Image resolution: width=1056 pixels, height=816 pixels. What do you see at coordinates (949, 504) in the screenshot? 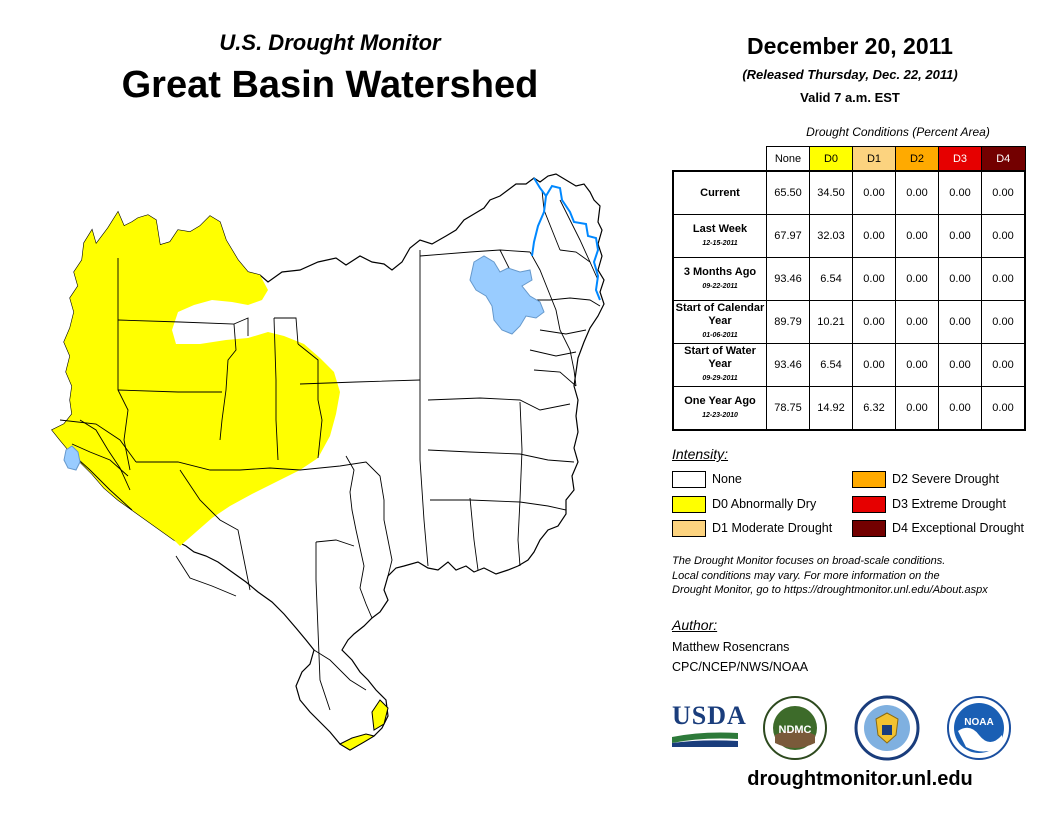
I see `legend-label-d3: D3 Extreme Drought` at bounding box center [949, 504].